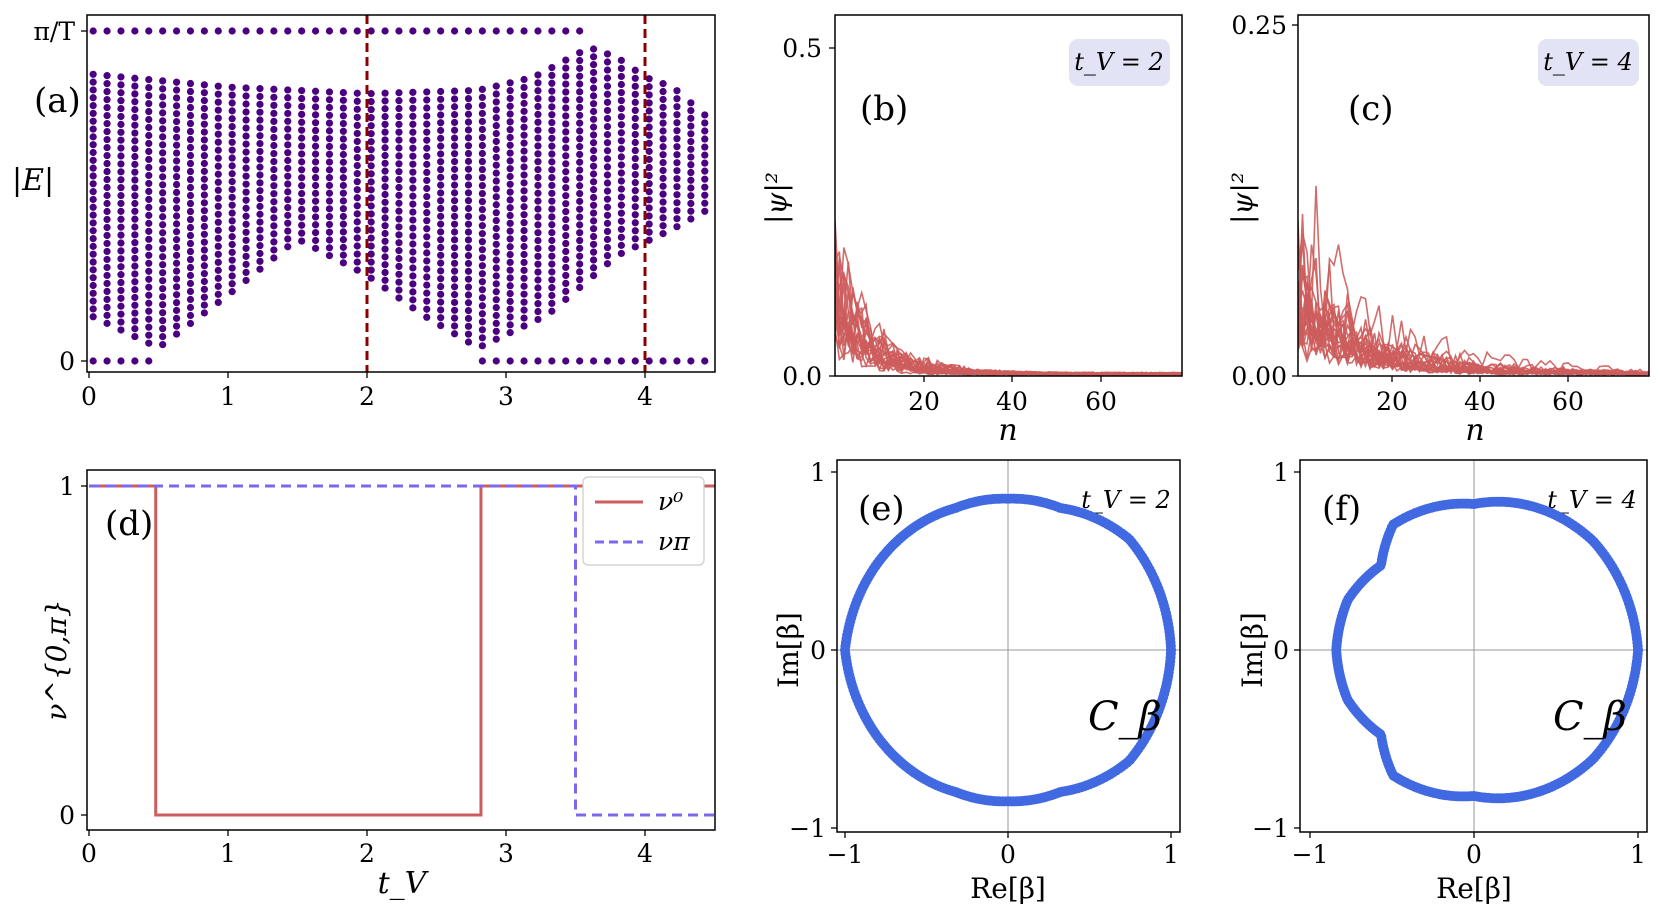 The width and height of the screenshot is (1660, 919). I want to click on x-tick-label: 60, so click(1101, 401).